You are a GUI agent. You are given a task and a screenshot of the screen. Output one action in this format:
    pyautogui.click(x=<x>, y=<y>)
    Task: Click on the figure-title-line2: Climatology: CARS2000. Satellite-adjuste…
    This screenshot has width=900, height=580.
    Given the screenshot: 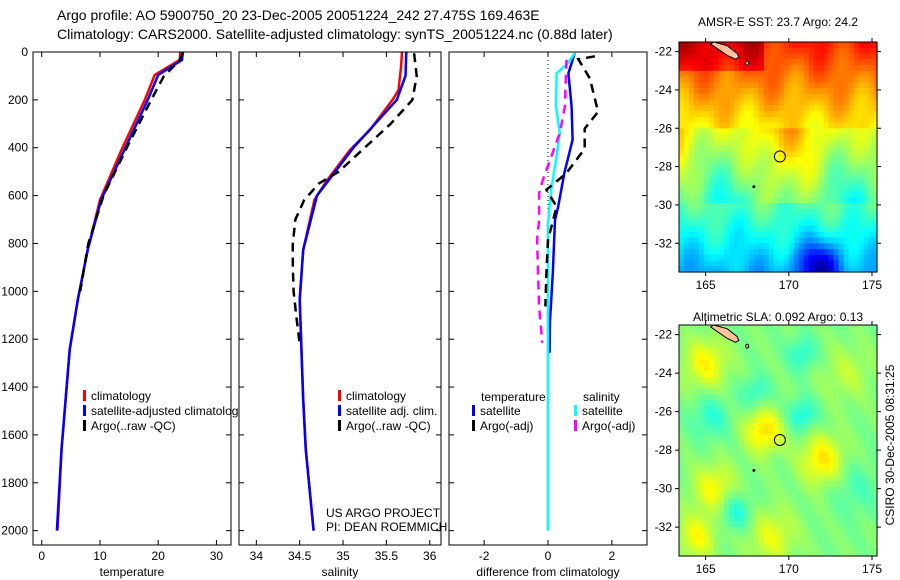 What is the action you would take?
    pyautogui.click(x=335, y=34)
    